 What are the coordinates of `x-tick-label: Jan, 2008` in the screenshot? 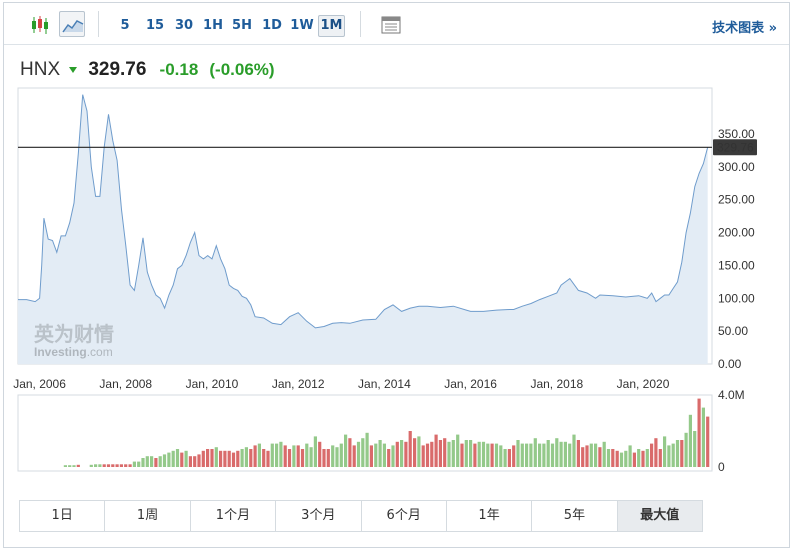 It's located at (125, 384).